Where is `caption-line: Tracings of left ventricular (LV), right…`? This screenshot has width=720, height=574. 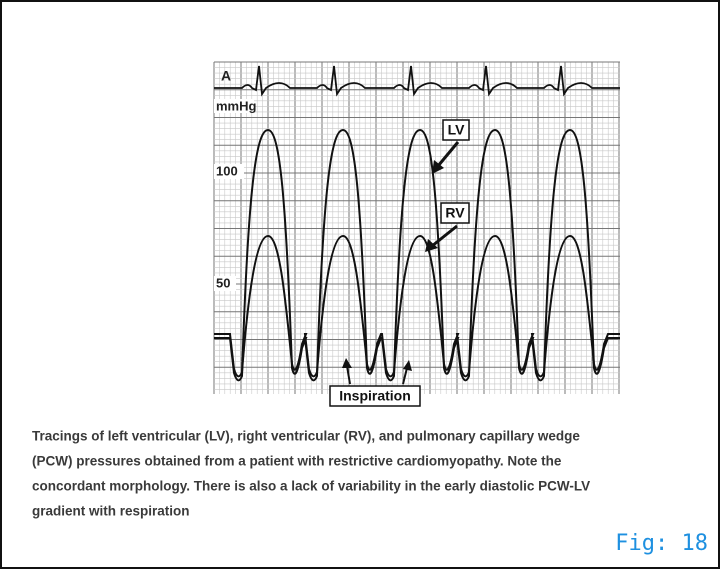
caption-line: Tracings of left ventricular (LV), right… is located at coordinates (306, 436).